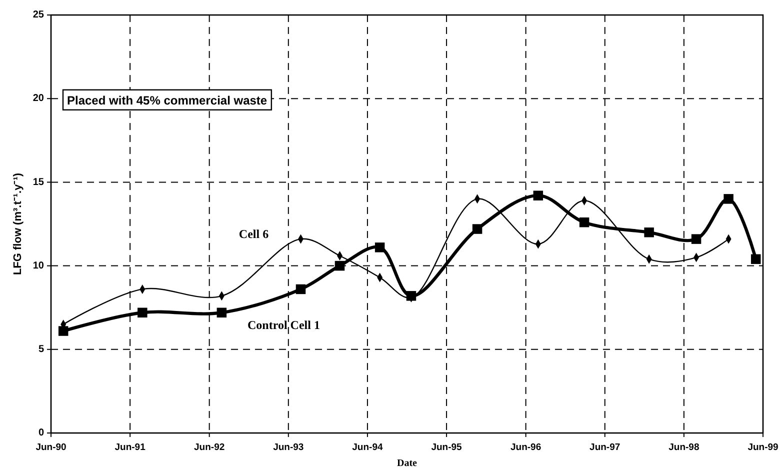  What do you see at coordinates (284, 325) in the screenshot?
I see `series-label: Control Cell 1` at bounding box center [284, 325].